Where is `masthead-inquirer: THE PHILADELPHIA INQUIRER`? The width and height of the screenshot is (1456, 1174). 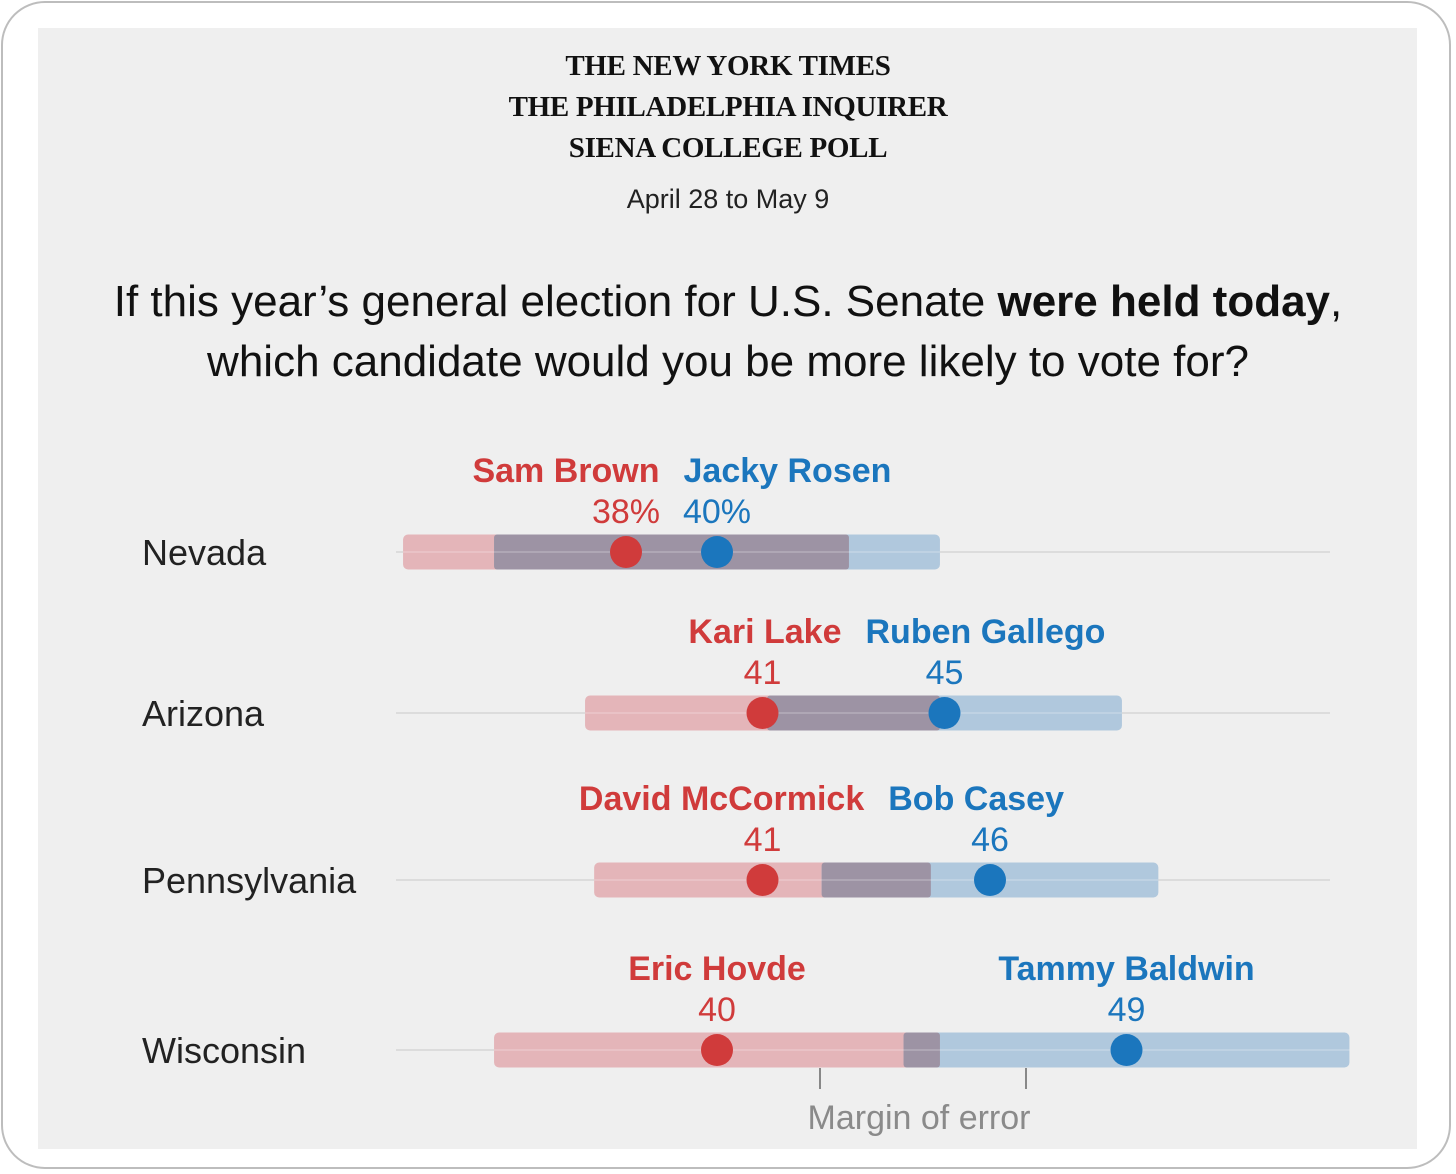
masthead-inquirer: THE PHILADELPHIA INQUIRER is located at coordinates (728, 107).